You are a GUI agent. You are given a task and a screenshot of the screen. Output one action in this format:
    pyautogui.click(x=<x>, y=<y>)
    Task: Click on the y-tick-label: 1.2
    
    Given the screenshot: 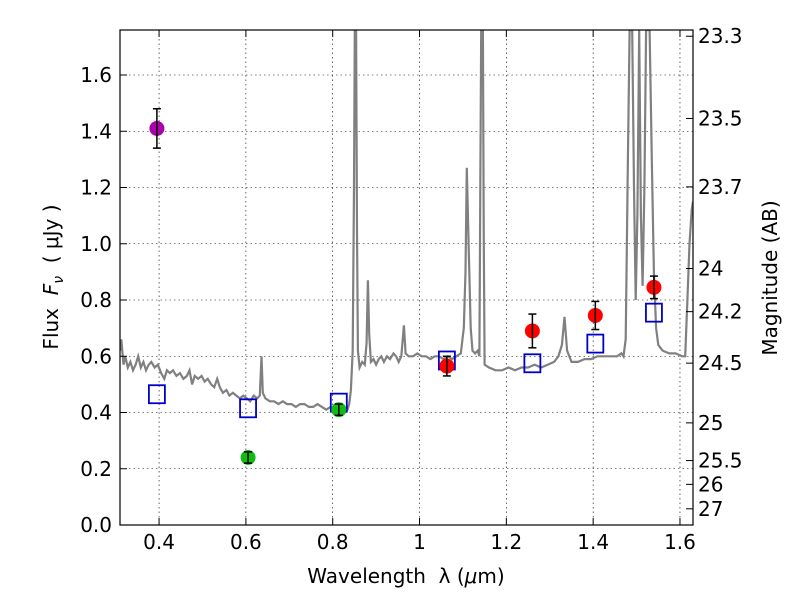 What is the action you would take?
    pyautogui.click(x=96, y=188)
    